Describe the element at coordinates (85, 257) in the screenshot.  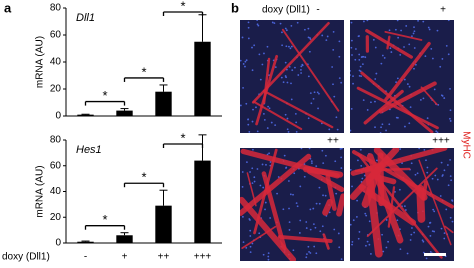
I see `x-tick-label: -` at that location.